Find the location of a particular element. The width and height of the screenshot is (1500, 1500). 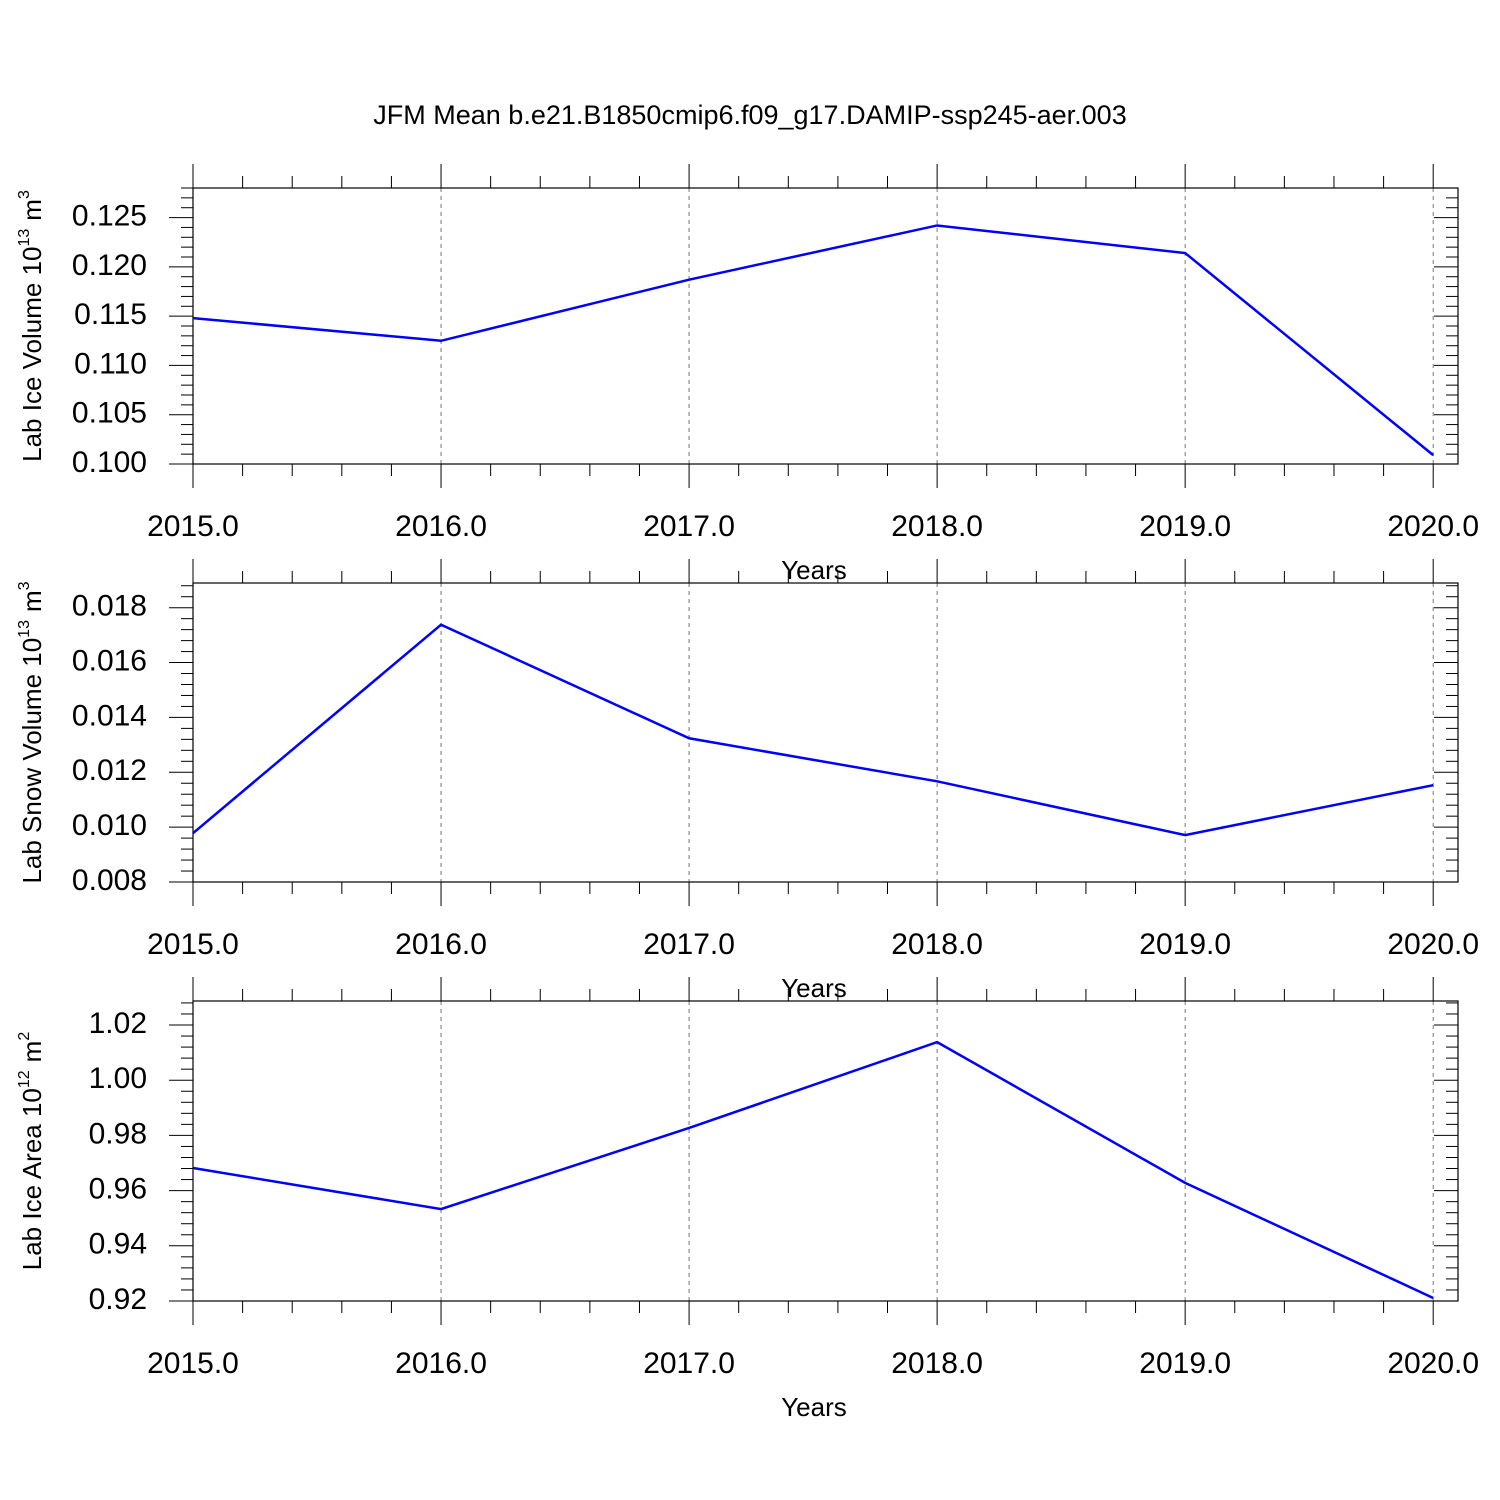

y-axis-label: Lab Ice Area 1012 m2 is located at coordinates (31, 1151).